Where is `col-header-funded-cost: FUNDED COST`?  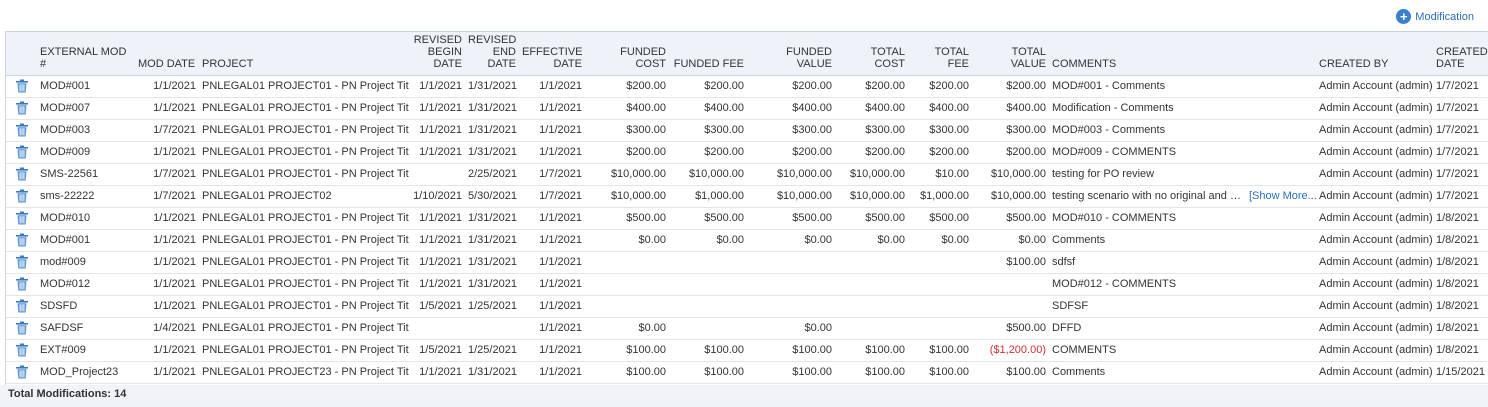
col-header-funded-cost: FUNDED COST is located at coordinates (627, 54).